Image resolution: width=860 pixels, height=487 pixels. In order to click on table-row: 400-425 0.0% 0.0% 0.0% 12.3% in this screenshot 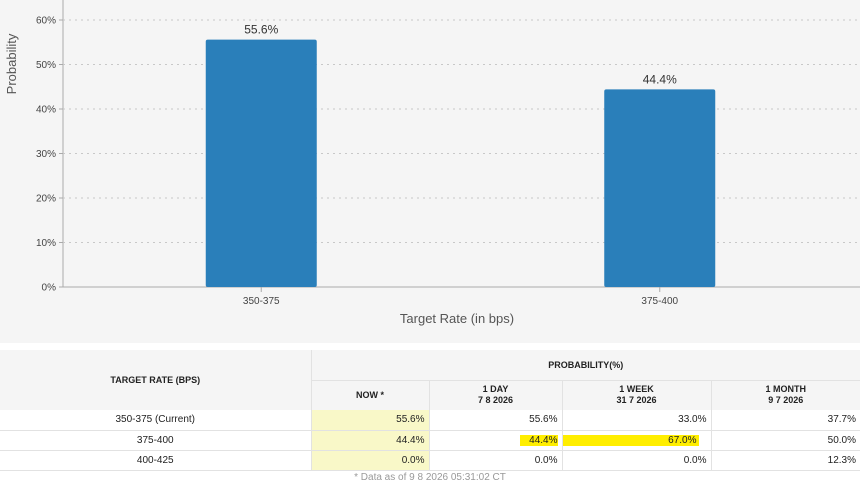, I will do `click(430, 460)`.